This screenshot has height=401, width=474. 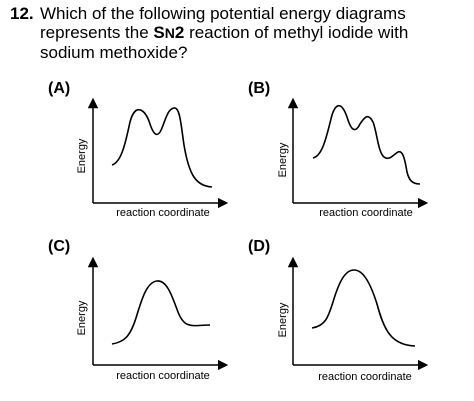 What do you see at coordinates (163, 376) in the screenshot?
I see `panel-c-xlabel: reaction coordinate` at bounding box center [163, 376].